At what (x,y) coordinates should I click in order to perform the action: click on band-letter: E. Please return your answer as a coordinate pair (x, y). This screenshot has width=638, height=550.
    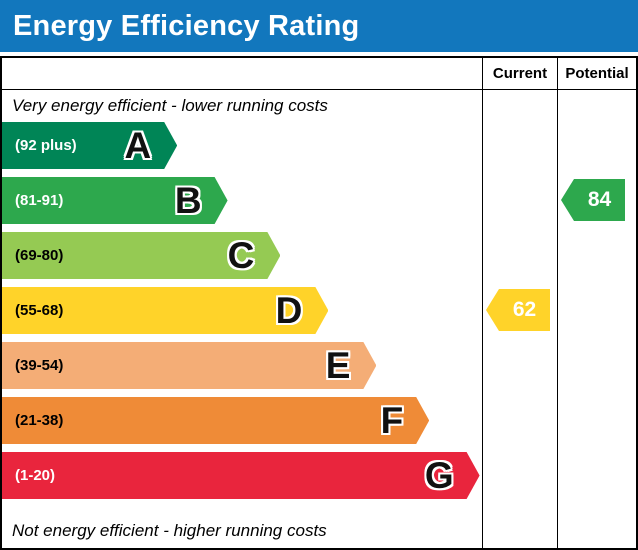
    Looking at the image, I should click on (338, 365).